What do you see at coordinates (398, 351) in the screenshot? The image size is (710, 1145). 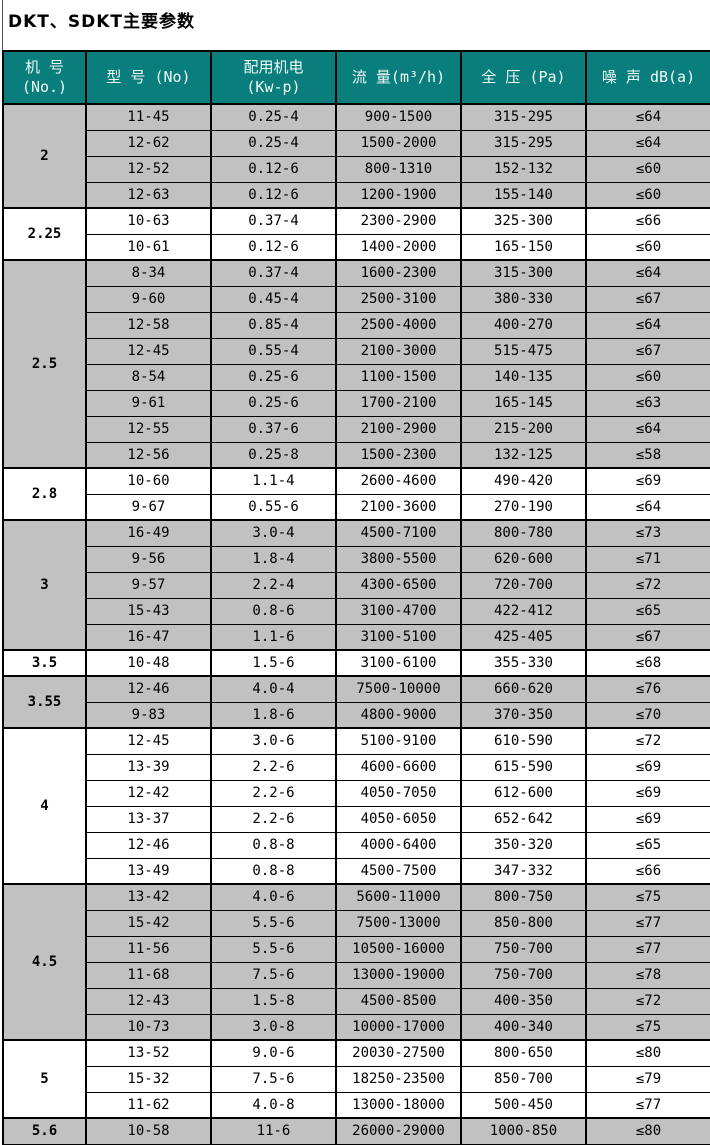 I see `cell-flow_rate: 2100-3000` at bounding box center [398, 351].